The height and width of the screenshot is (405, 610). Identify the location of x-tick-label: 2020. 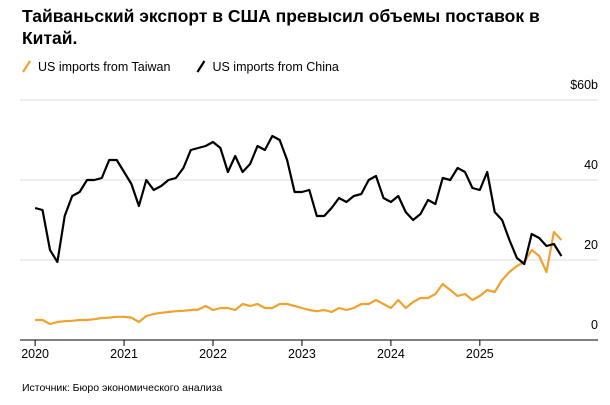
(35, 354).